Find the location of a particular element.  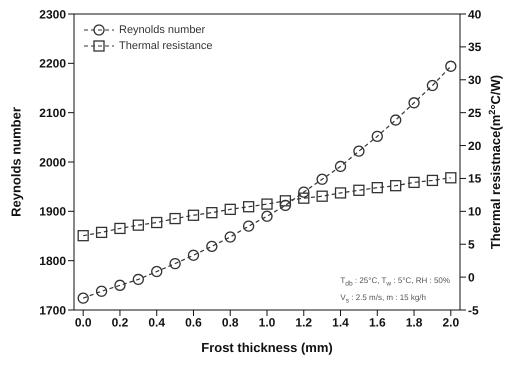

y2-tick-label: 20 is located at coordinates (475, 145).